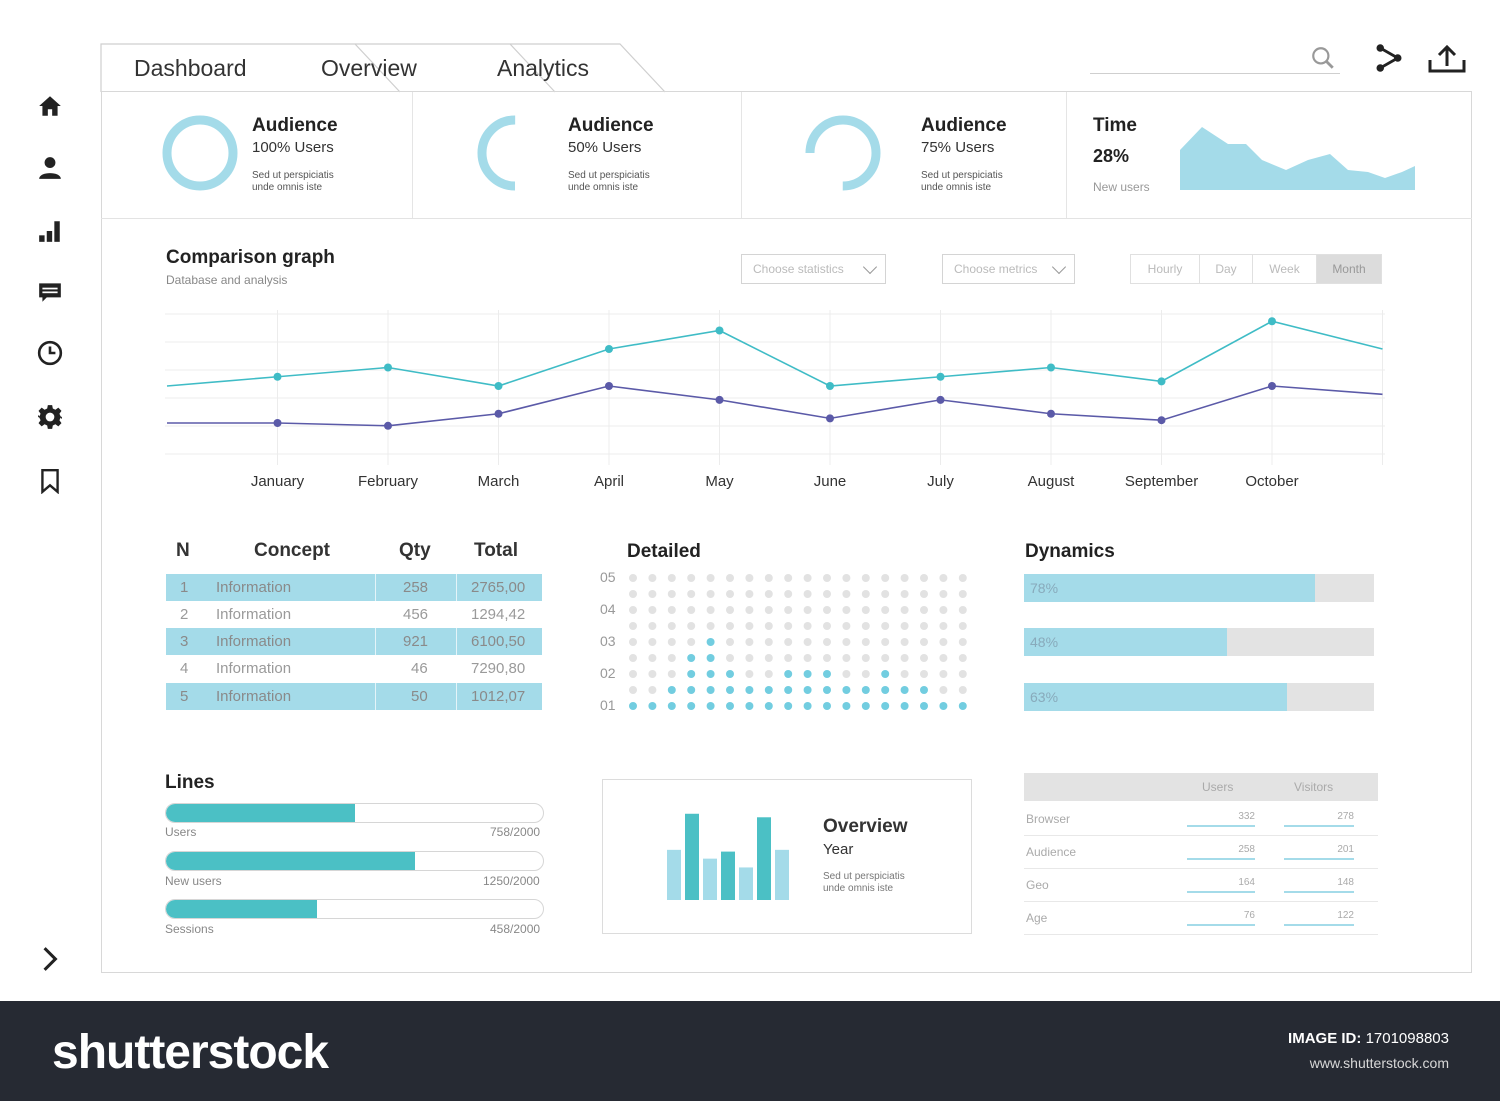 The width and height of the screenshot is (1500, 1101). What do you see at coordinates (354, 587) in the screenshot?
I see `table-row: 1 Information 258 2765,00` at bounding box center [354, 587].